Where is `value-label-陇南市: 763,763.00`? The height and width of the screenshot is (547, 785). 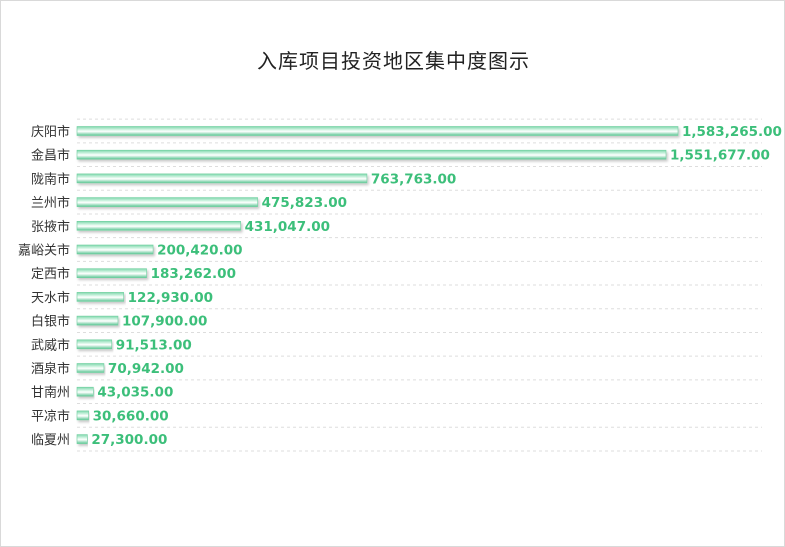
value-label-陇南市: 763,763.00 is located at coordinates (413, 179).